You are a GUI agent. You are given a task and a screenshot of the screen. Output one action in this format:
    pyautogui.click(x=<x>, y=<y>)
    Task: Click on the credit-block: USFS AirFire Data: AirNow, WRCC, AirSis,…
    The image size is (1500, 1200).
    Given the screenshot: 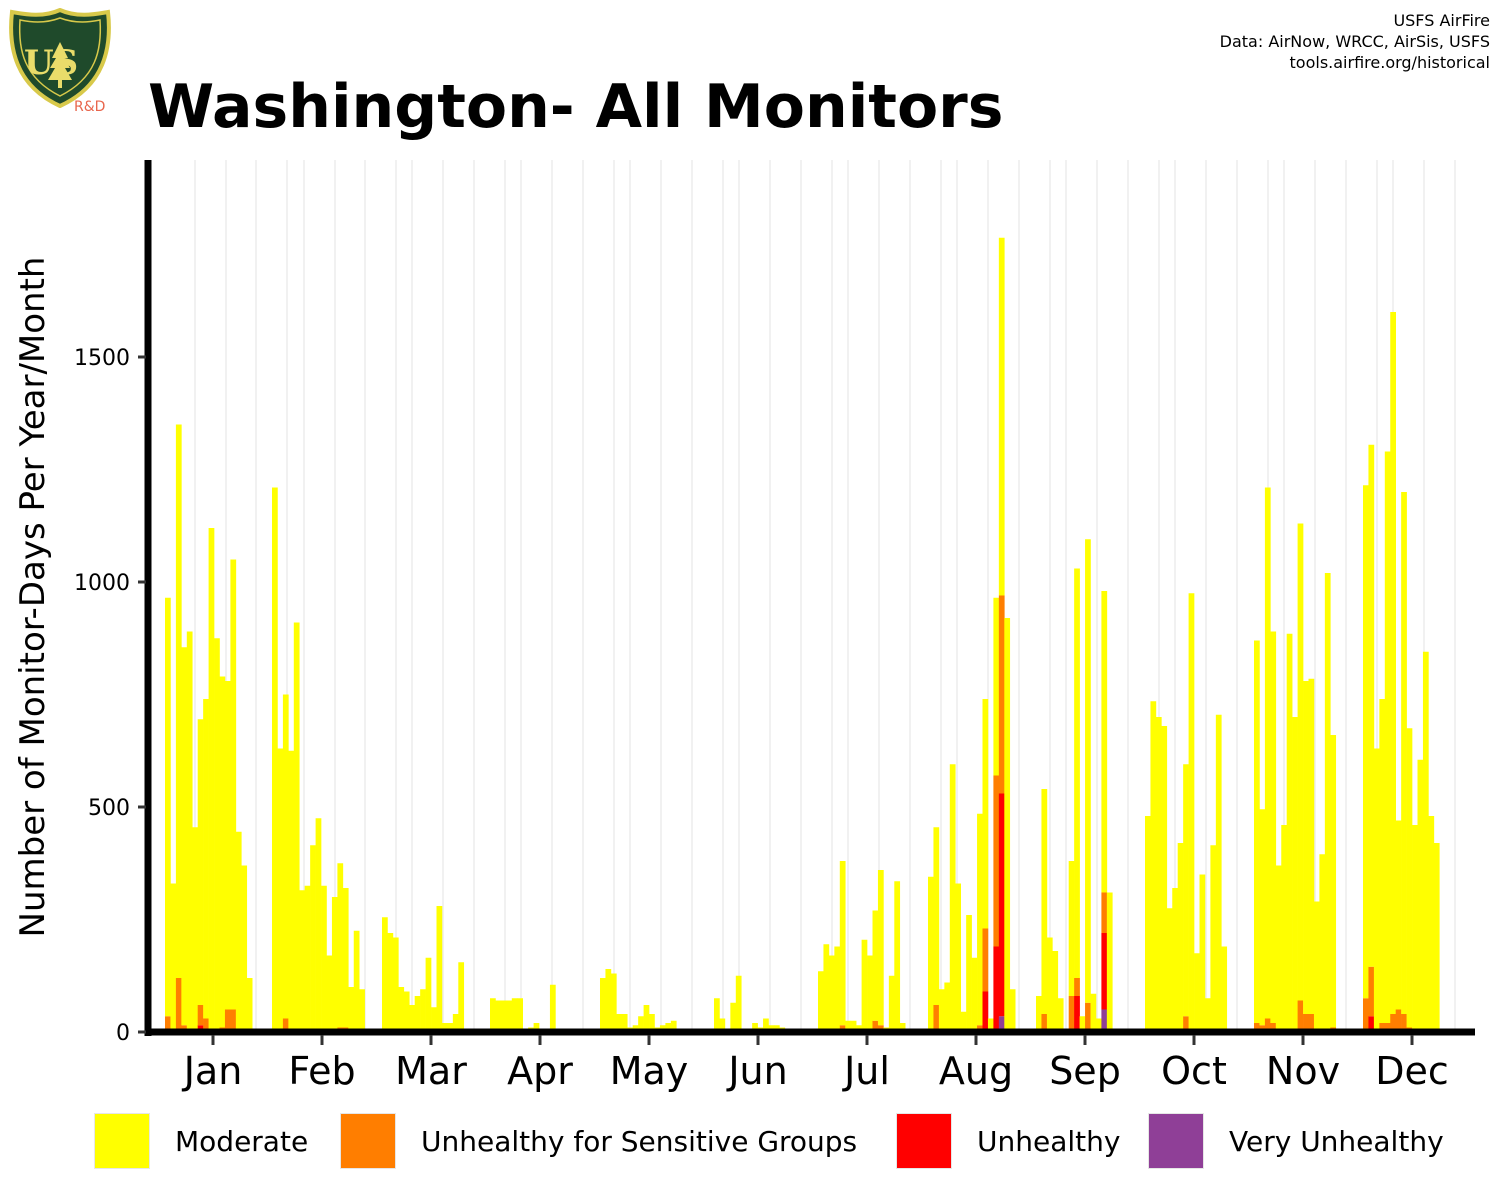 What is the action you would take?
    pyautogui.click(x=1355, y=41)
    